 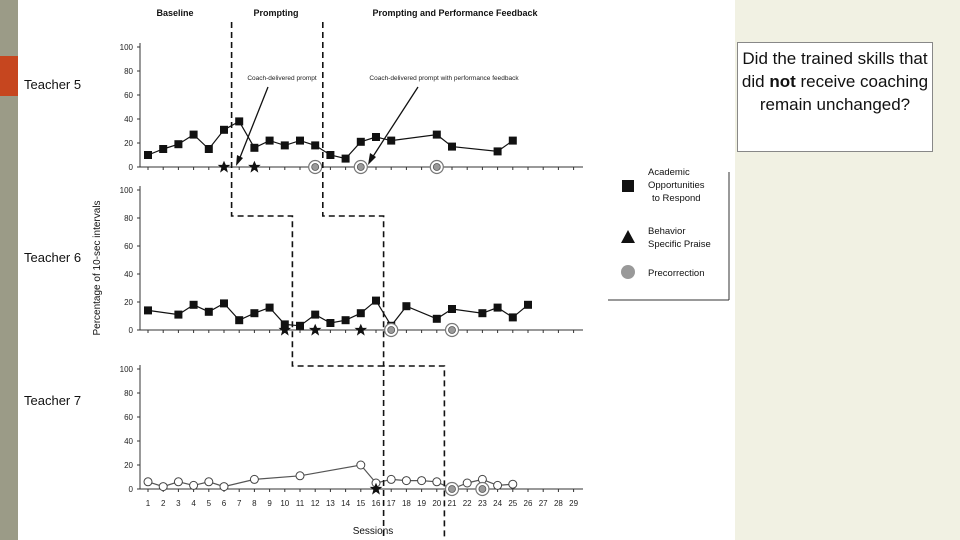 What do you see at coordinates (174, 13) in the screenshot?
I see `phase-label-baseline: Baseline` at bounding box center [174, 13].